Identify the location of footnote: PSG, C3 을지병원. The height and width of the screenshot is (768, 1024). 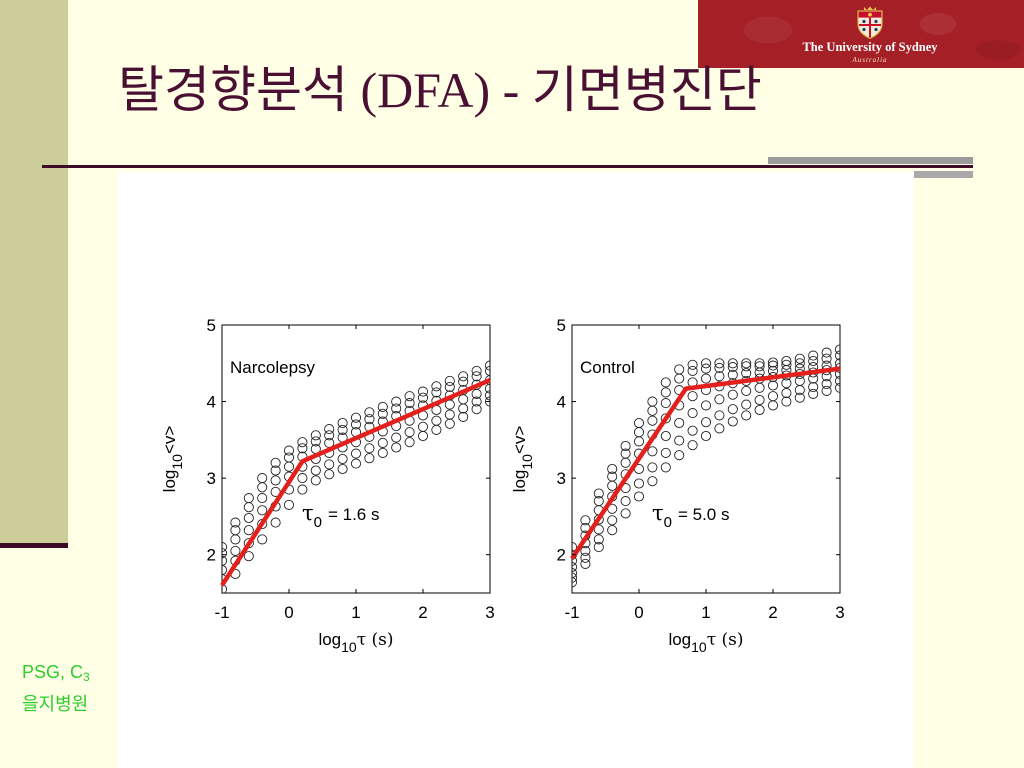
(70, 688).